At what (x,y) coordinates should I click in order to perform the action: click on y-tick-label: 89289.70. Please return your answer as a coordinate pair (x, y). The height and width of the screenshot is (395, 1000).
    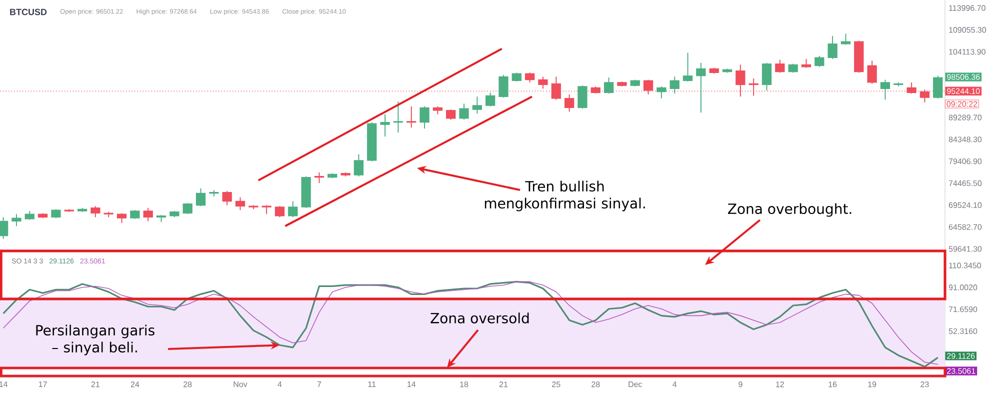
    Looking at the image, I should click on (965, 117).